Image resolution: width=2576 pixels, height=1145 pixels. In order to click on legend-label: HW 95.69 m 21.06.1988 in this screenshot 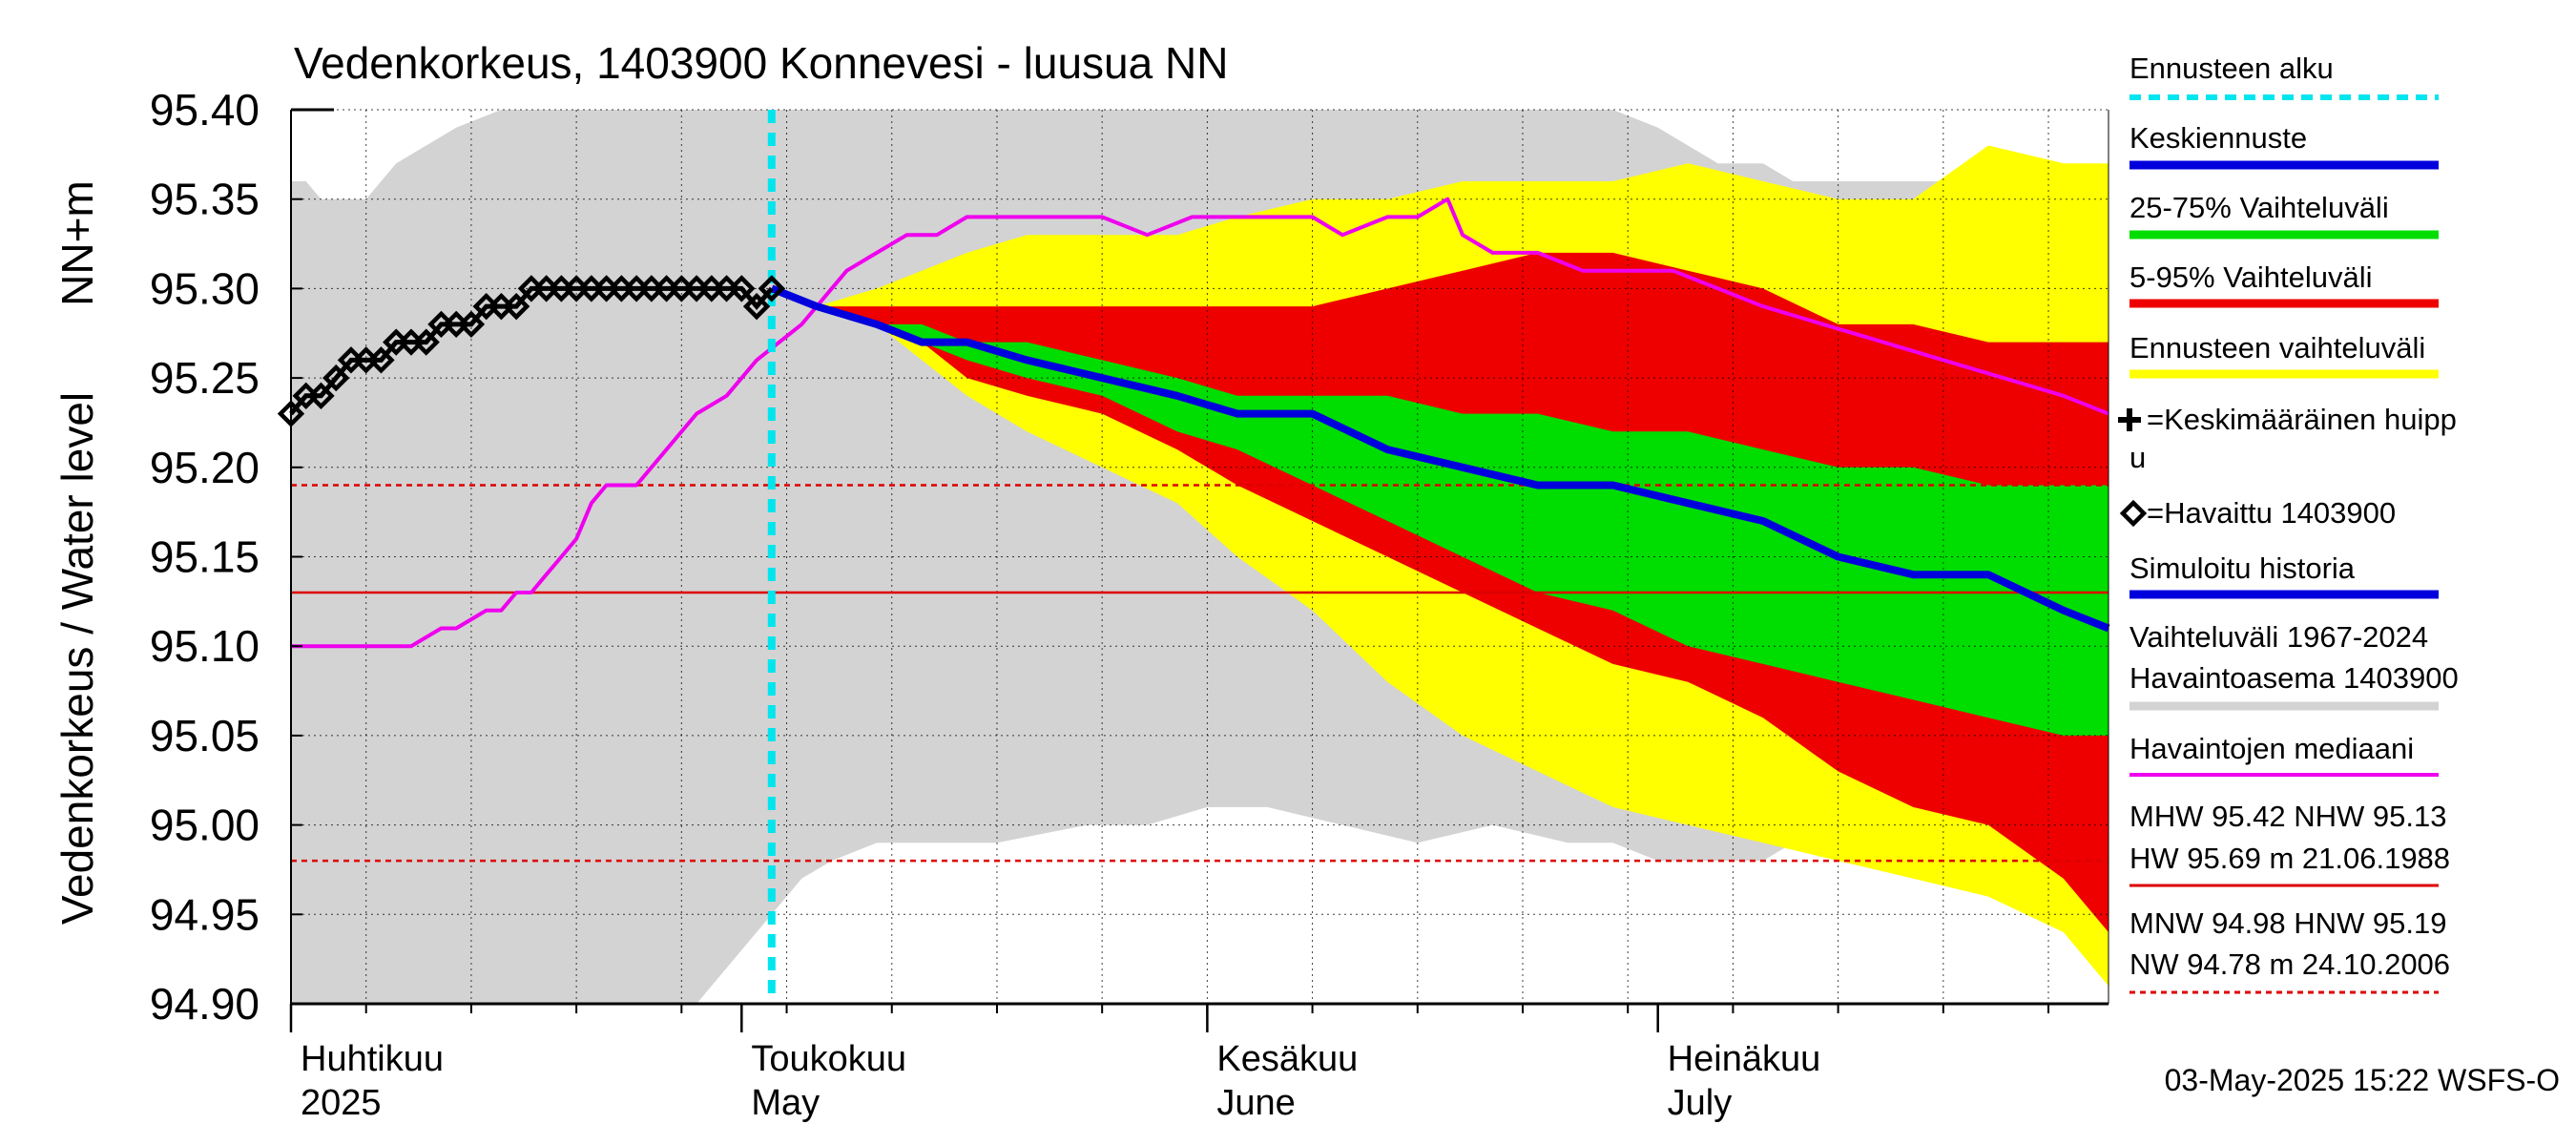, I will do `click(2289, 858)`.